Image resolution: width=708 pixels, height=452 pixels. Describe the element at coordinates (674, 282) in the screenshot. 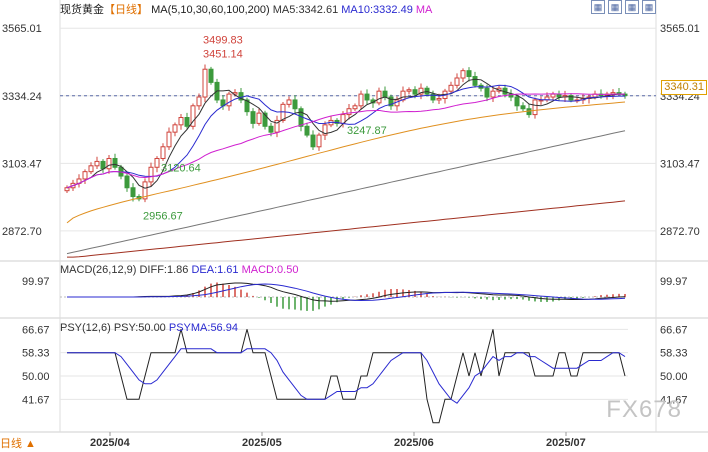

I see `macd-tick-right: 99.97` at that location.